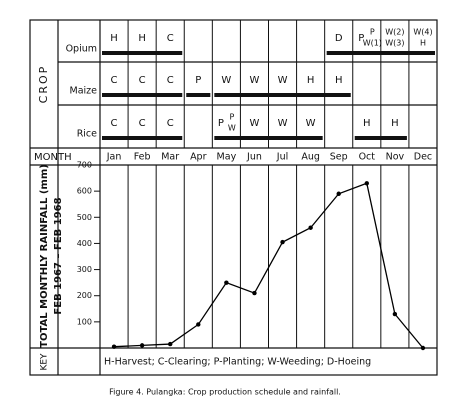 The width and height of the screenshot is (450, 405). I want to click on x-tick-label: Mar, so click(170, 157).